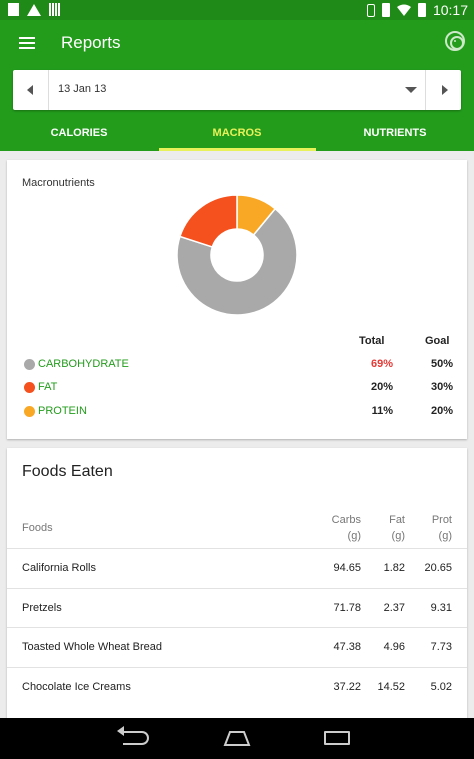  I want to click on food-prot: 7.73, so click(441, 647).